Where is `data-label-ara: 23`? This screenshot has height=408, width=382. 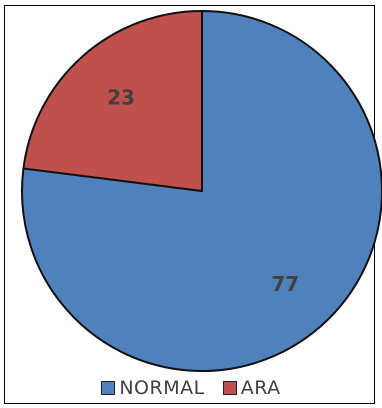 data-label-ara: 23 is located at coordinates (121, 98).